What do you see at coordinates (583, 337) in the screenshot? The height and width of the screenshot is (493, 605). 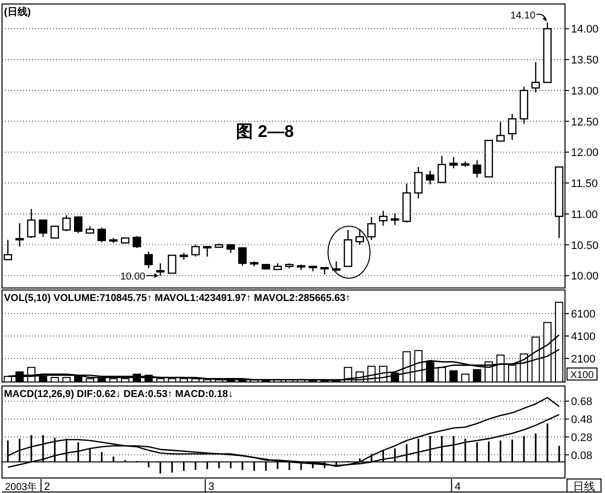 I see `y-tick-label: 4100` at bounding box center [583, 337].